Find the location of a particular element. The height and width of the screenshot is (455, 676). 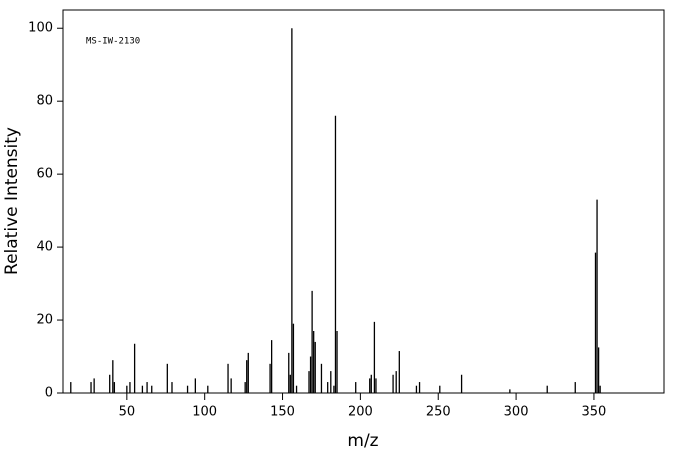

x-tick-label: 300 is located at coordinates (516, 412).